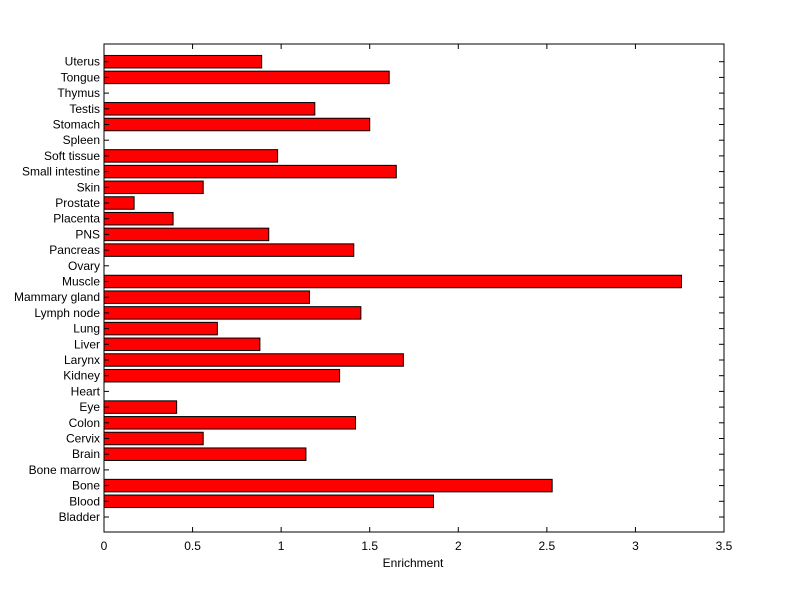 The width and height of the screenshot is (800, 599). What do you see at coordinates (369, 546) in the screenshot?
I see `x-tick-label: 1.5` at bounding box center [369, 546].